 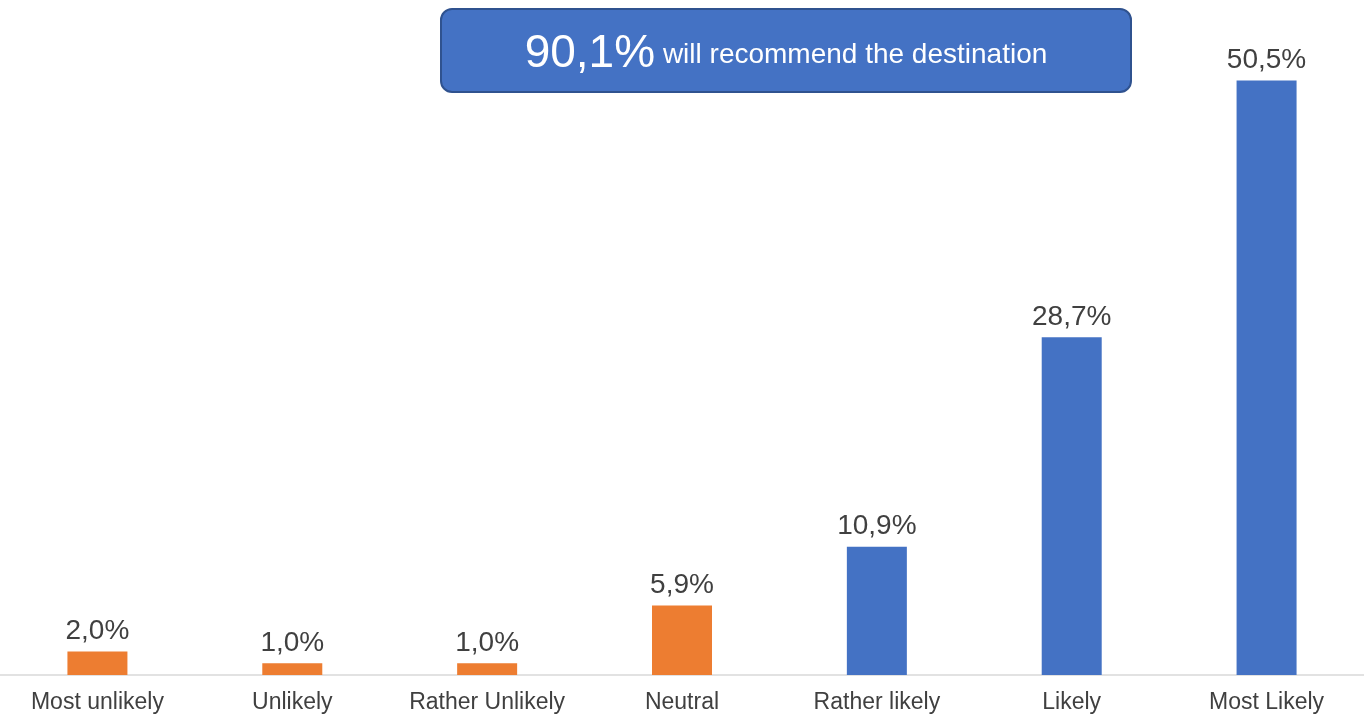 What do you see at coordinates (97, 700) in the screenshot?
I see `x-tick-label: Most unlikely` at bounding box center [97, 700].